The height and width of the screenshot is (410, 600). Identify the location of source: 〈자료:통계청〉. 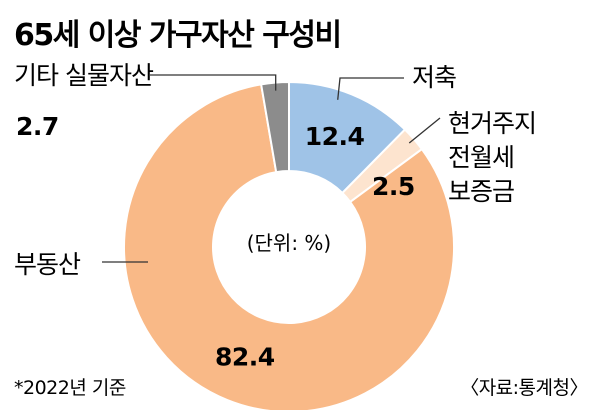
(524, 388).